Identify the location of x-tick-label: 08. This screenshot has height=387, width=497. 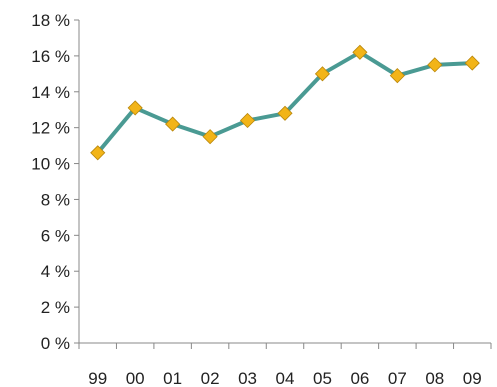
(434, 378).